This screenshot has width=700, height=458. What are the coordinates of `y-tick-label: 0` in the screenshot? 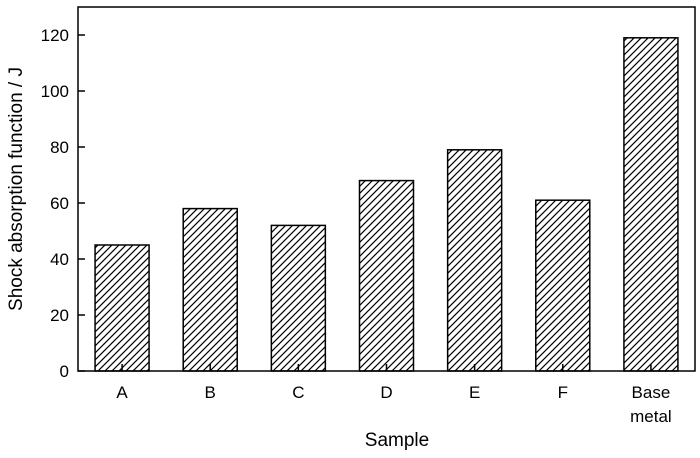 It's located at (64, 371).